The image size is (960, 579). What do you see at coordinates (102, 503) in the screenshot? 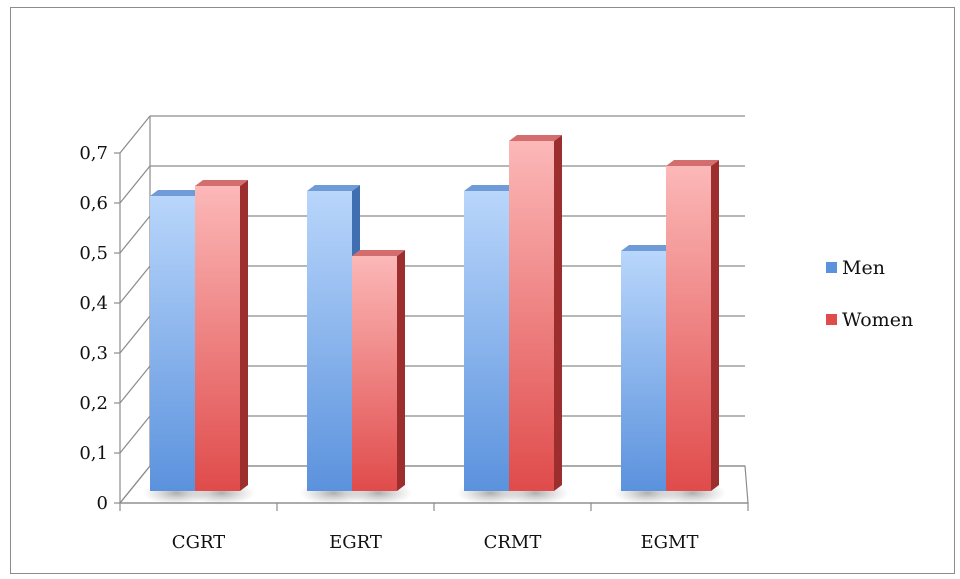
I see `y-tick-label: 0` at bounding box center [102, 503].